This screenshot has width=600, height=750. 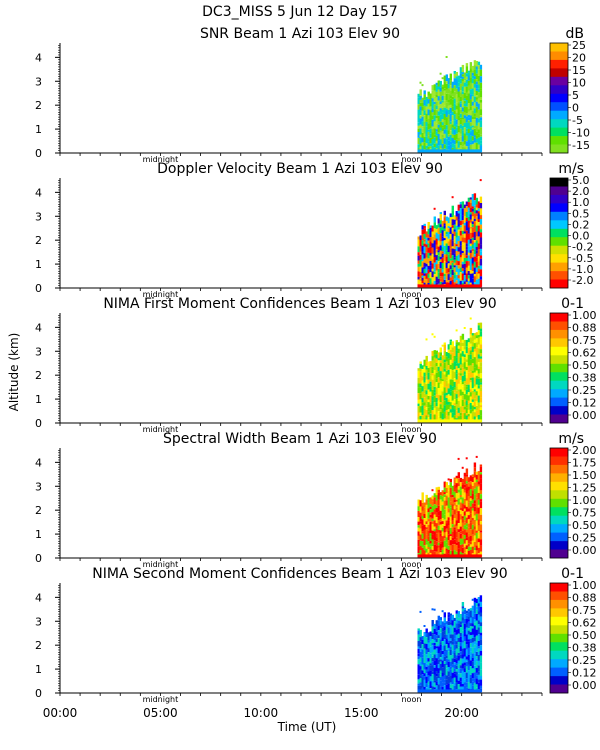 I want to click on y-tick-label: 4, so click(x=38, y=327).